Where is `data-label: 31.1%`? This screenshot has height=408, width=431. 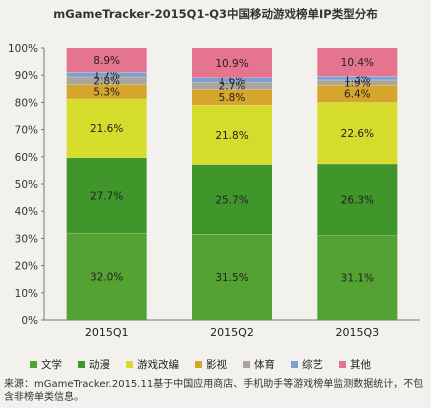 data-label: 31.1% is located at coordinates (357, 279).